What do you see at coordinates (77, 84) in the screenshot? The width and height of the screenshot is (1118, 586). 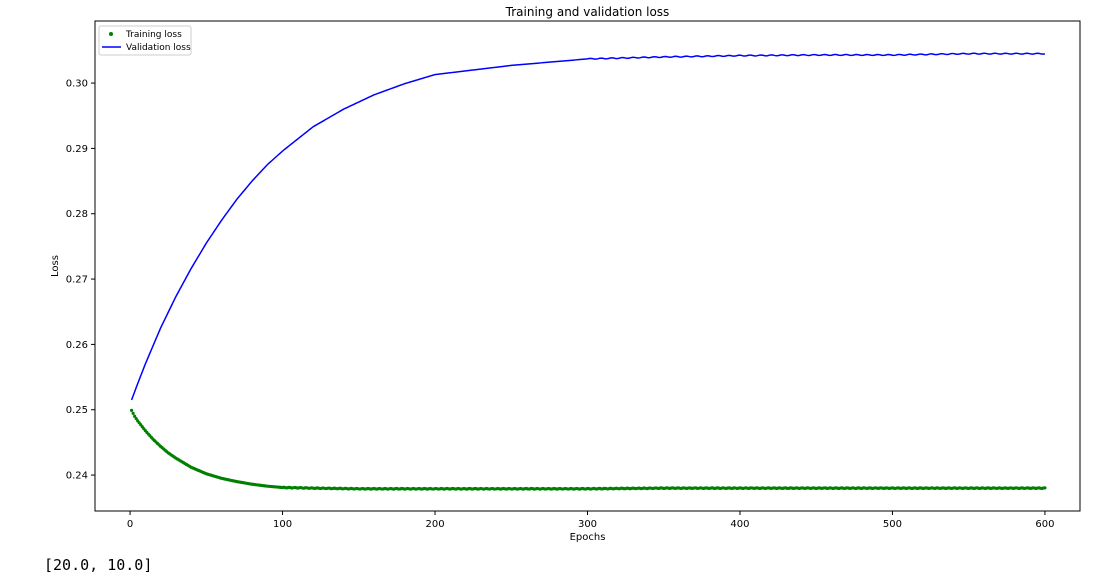 I see `y-tick-label: 0.30` at bounding box center [77, 84].